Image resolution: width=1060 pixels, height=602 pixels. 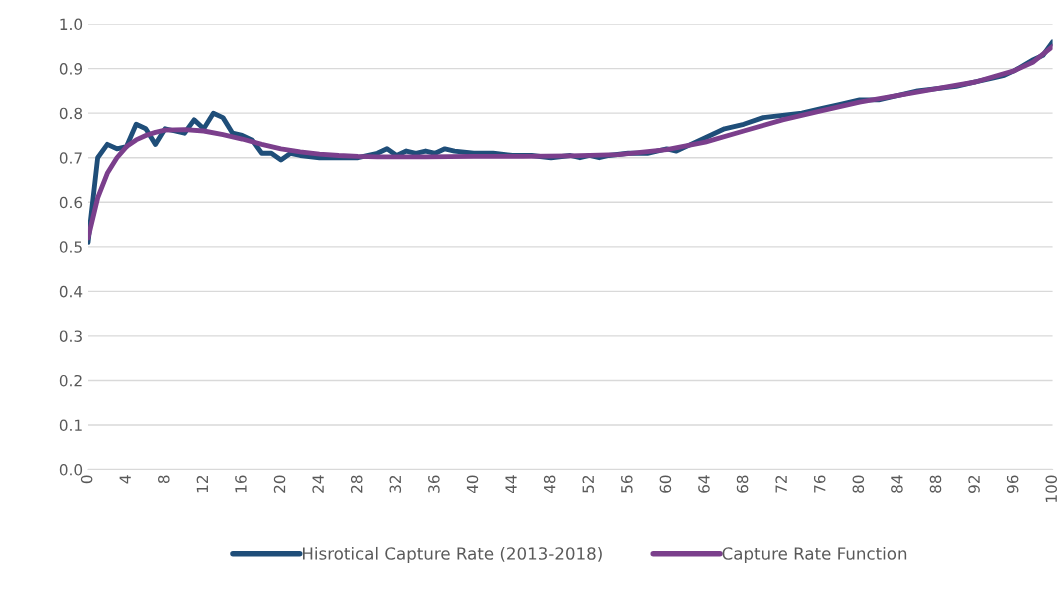 What do you see at coordinates (472, 484) in the screenshot?
I see `x-tick-label: 40` at bounding box center [472, 484].